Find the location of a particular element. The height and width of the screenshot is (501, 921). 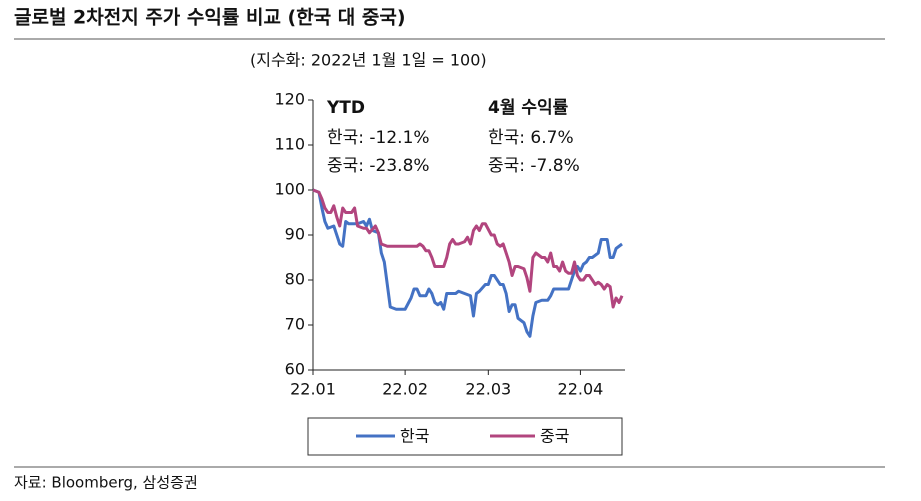

y-tick-label: 60 is located at coordinates (295, 369).